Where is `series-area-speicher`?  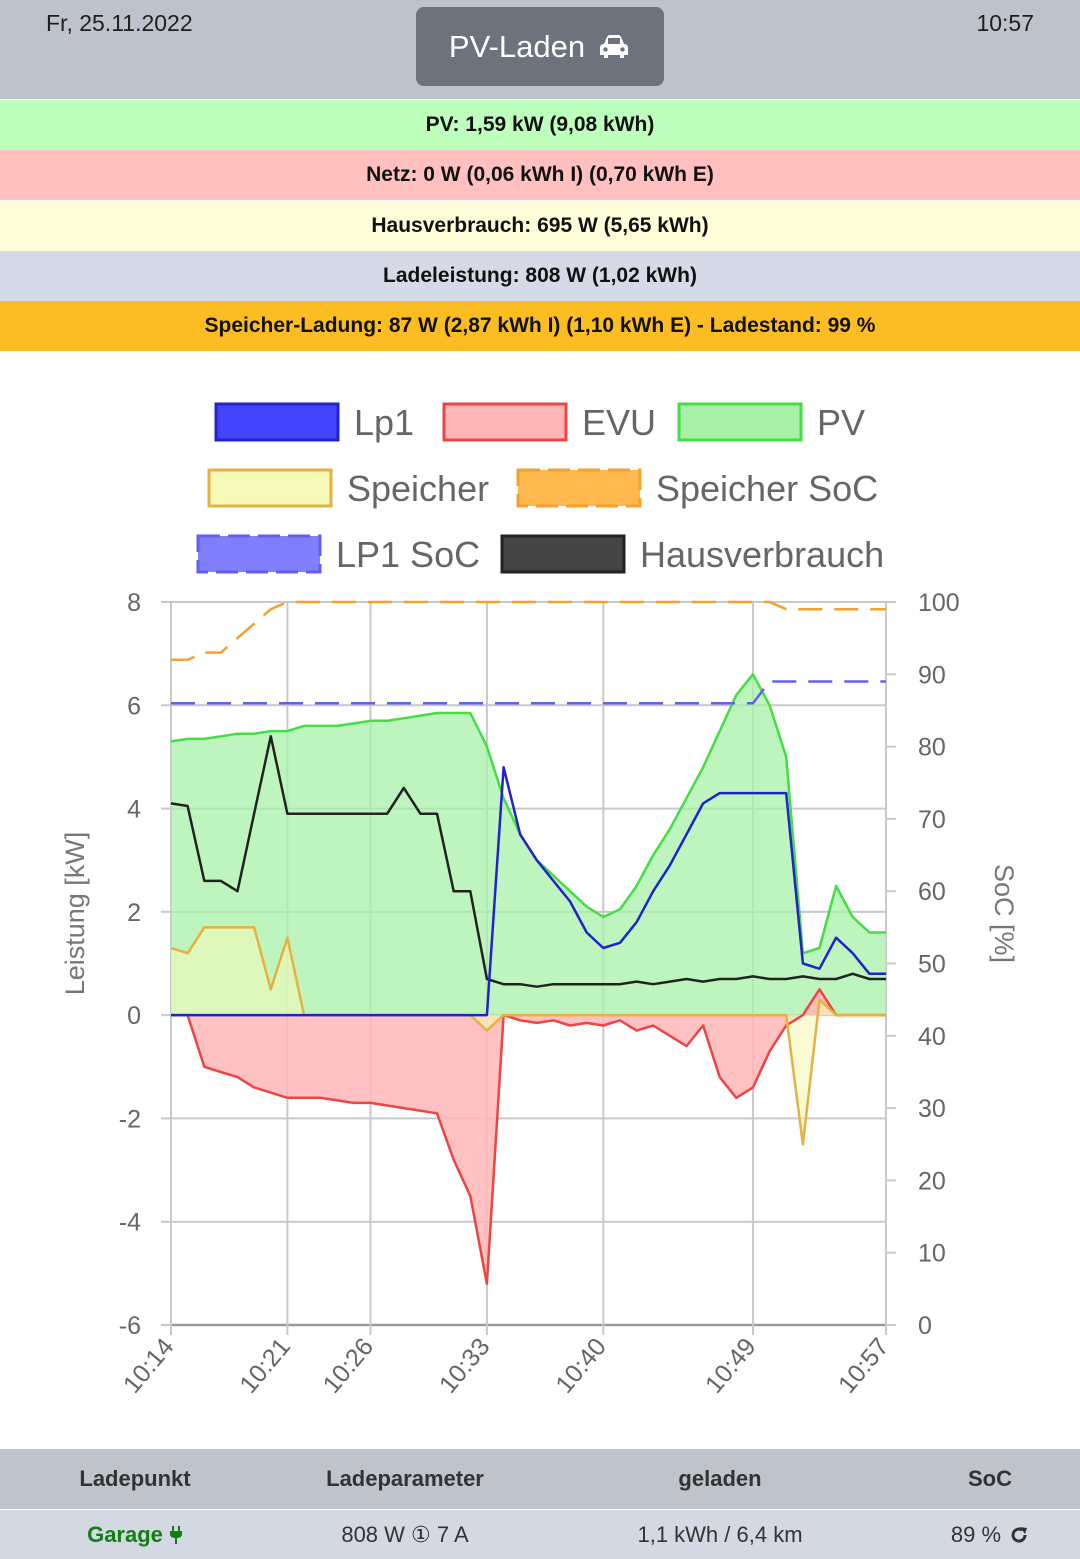 series-area-speicher is located at coordinates (528, 1036).